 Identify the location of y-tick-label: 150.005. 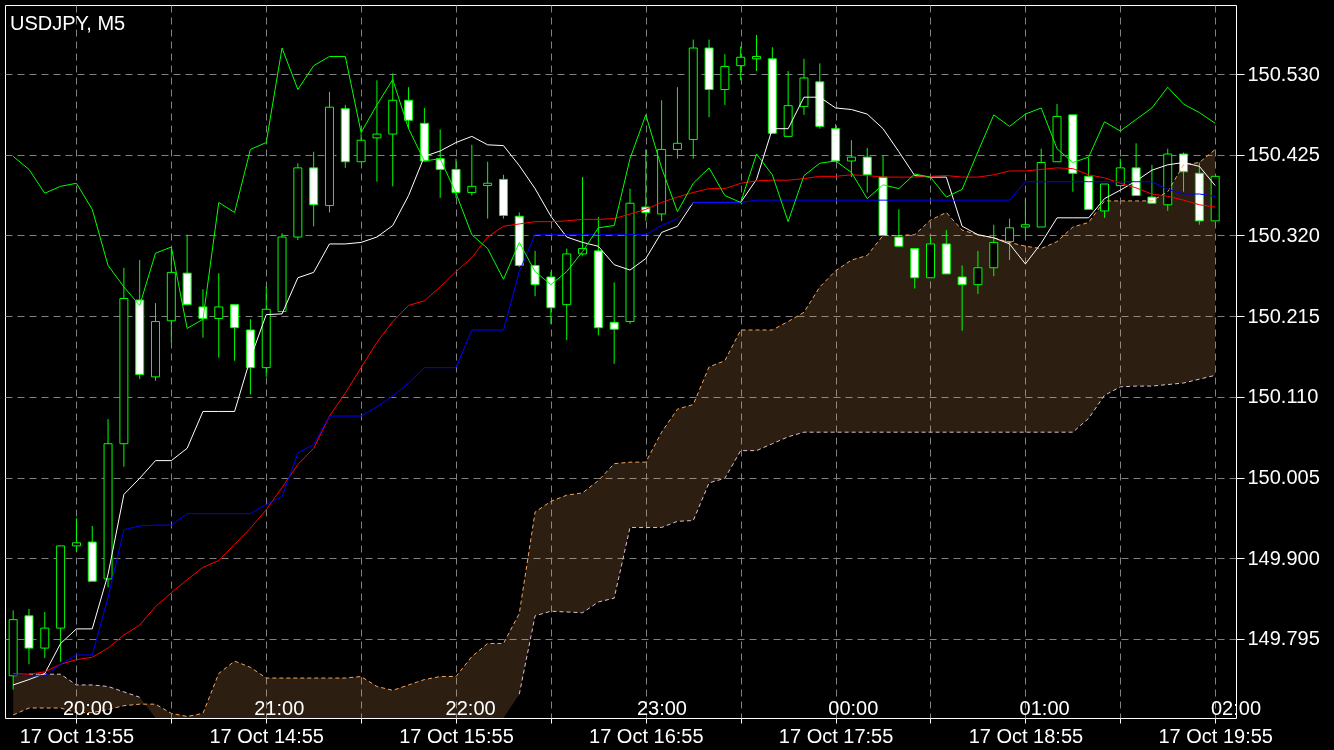
(1283, 477).